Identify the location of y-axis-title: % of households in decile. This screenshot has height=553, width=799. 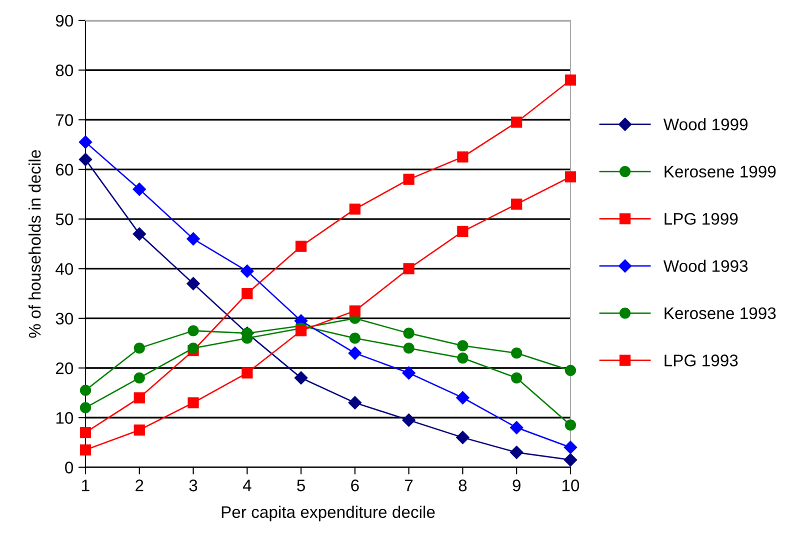
(34, 244).